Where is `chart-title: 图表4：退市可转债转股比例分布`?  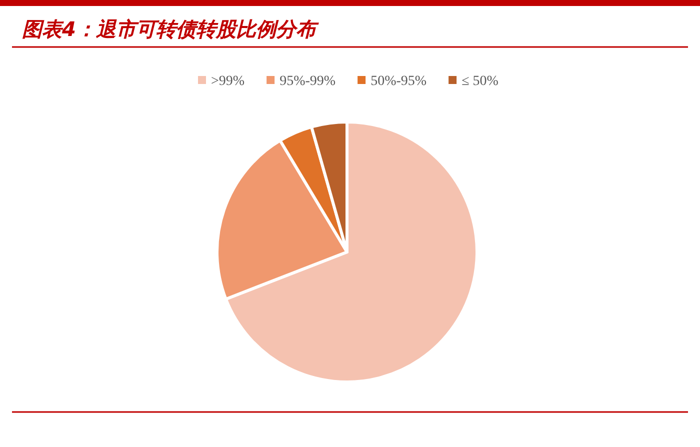 chart-title: 图表4：退市可转债转股比例分布 is located at coordinates (170, 29).